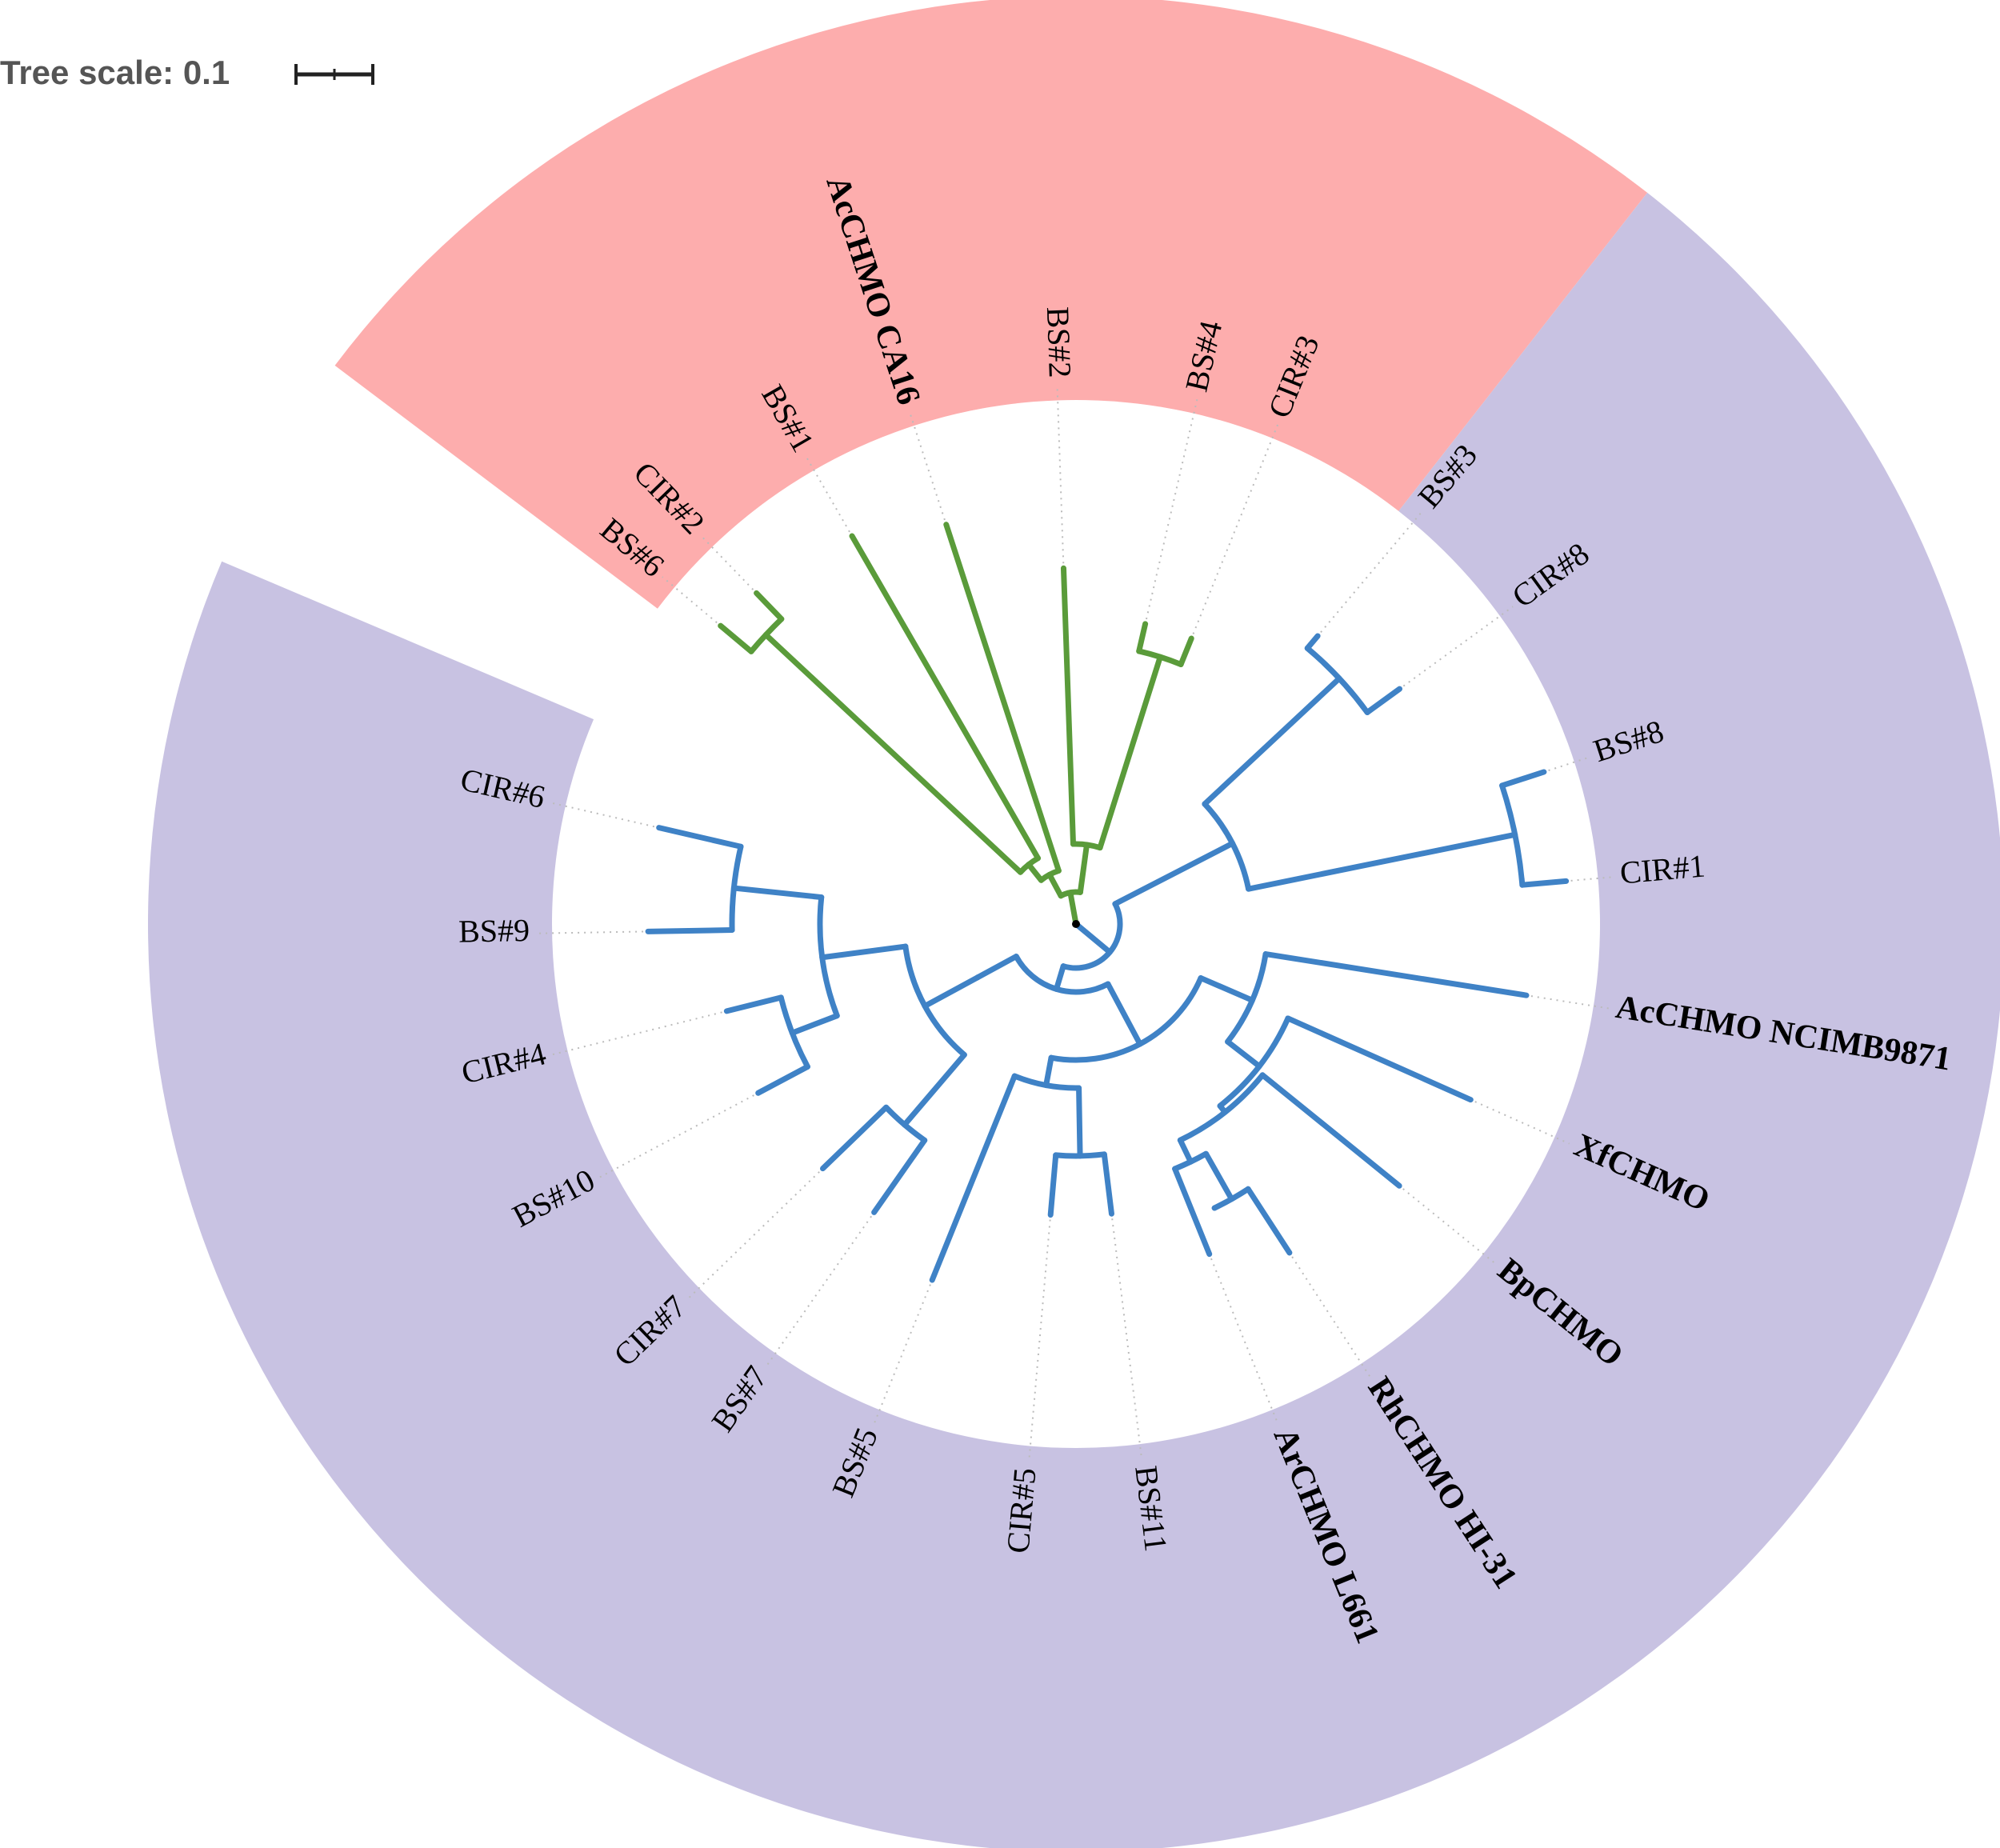 This screenshot has height=1848, width=2000. I want to click on branch-arc-nB3c, so click(1254, 1062).